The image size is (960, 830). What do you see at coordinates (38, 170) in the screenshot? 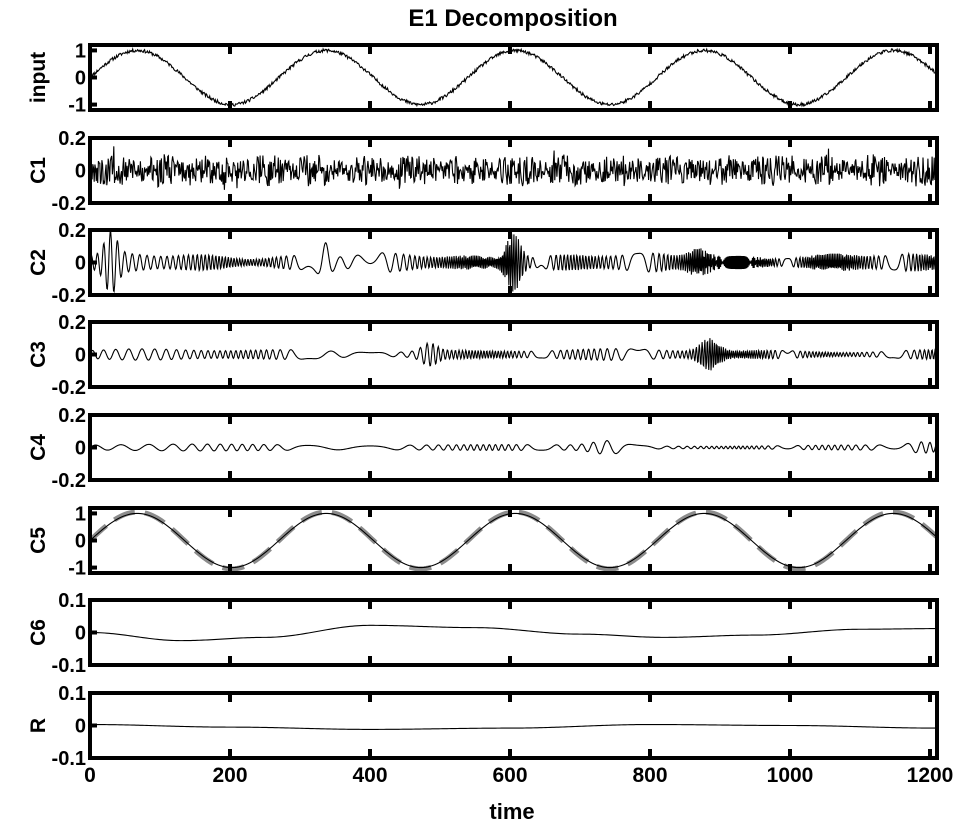
I see `y-axis-label: C1` at bounding box center [38, 170].